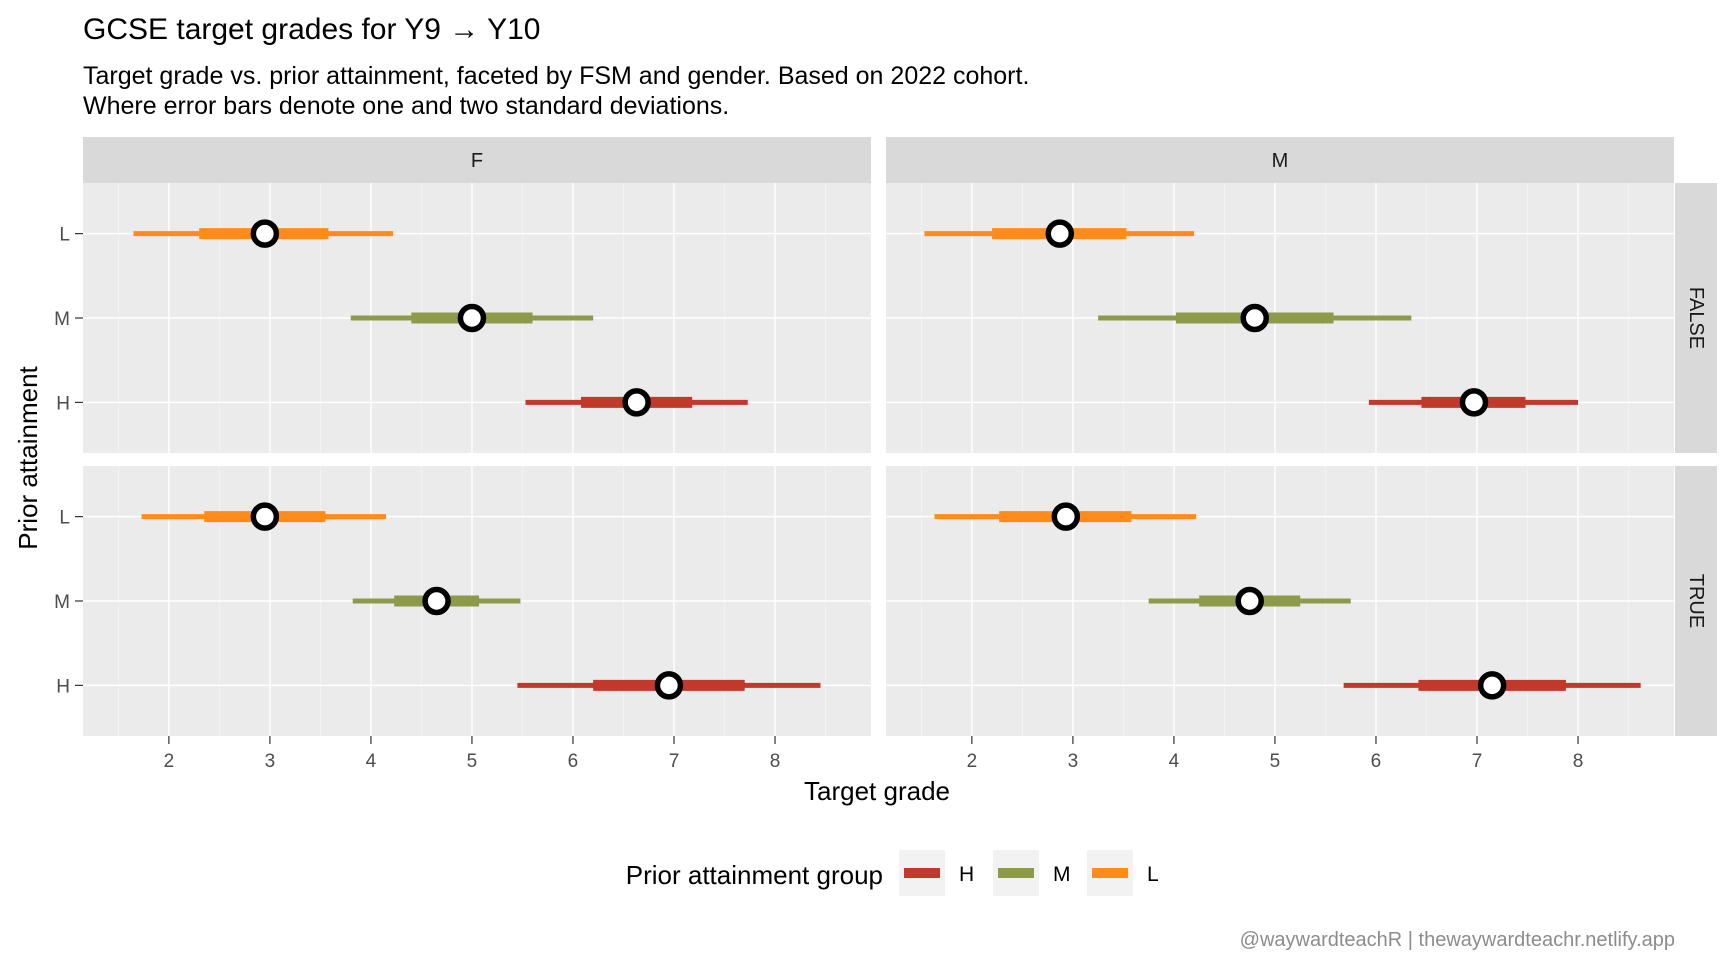 This screenshot has height=960, width=1728. I want to click on facet-strip-false, so click(1696, 318).